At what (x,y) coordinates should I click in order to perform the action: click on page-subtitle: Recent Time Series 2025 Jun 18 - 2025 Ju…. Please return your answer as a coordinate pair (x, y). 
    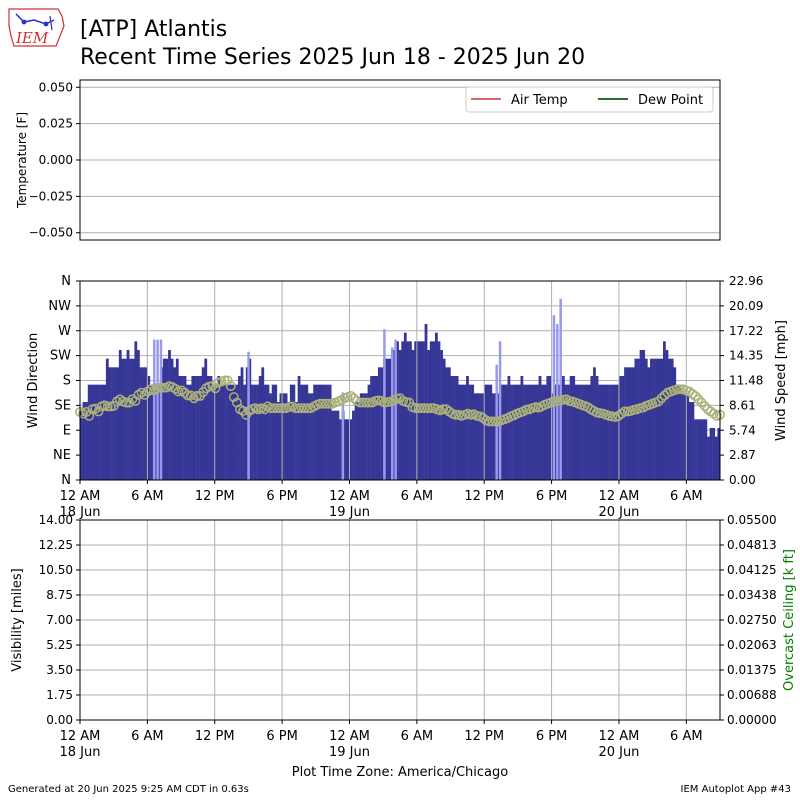
    Looking at the image, I should click on (333, 57).